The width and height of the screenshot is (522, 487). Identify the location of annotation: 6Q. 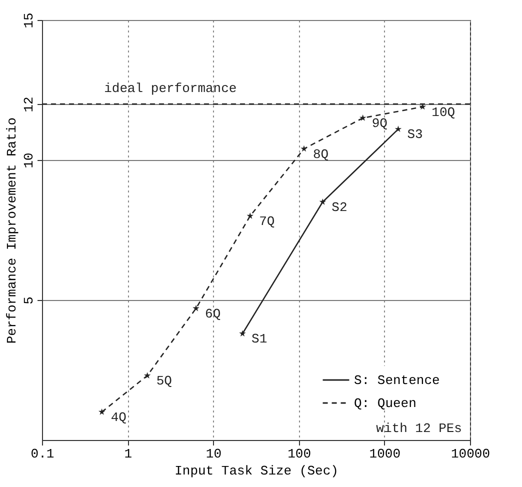
(213, 314).